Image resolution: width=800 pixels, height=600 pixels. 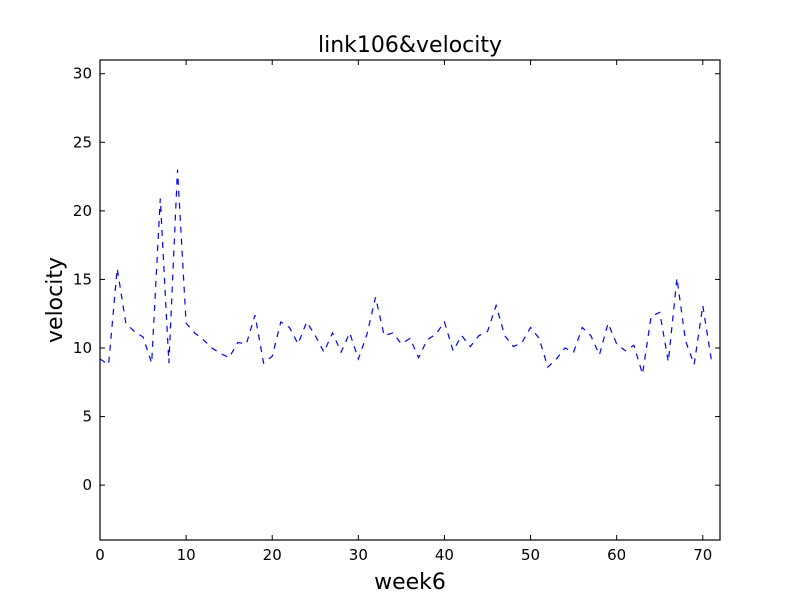 I want to click on x-tick-label: 0, so click(x=100, y=555).